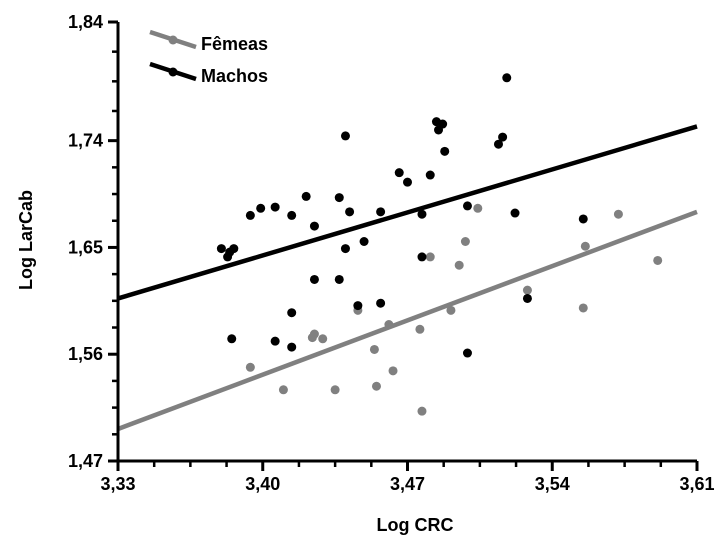  Describe the element at coordinates (262, 484) in the screenshot. I see `x-tick-label: 3,40` at that location.